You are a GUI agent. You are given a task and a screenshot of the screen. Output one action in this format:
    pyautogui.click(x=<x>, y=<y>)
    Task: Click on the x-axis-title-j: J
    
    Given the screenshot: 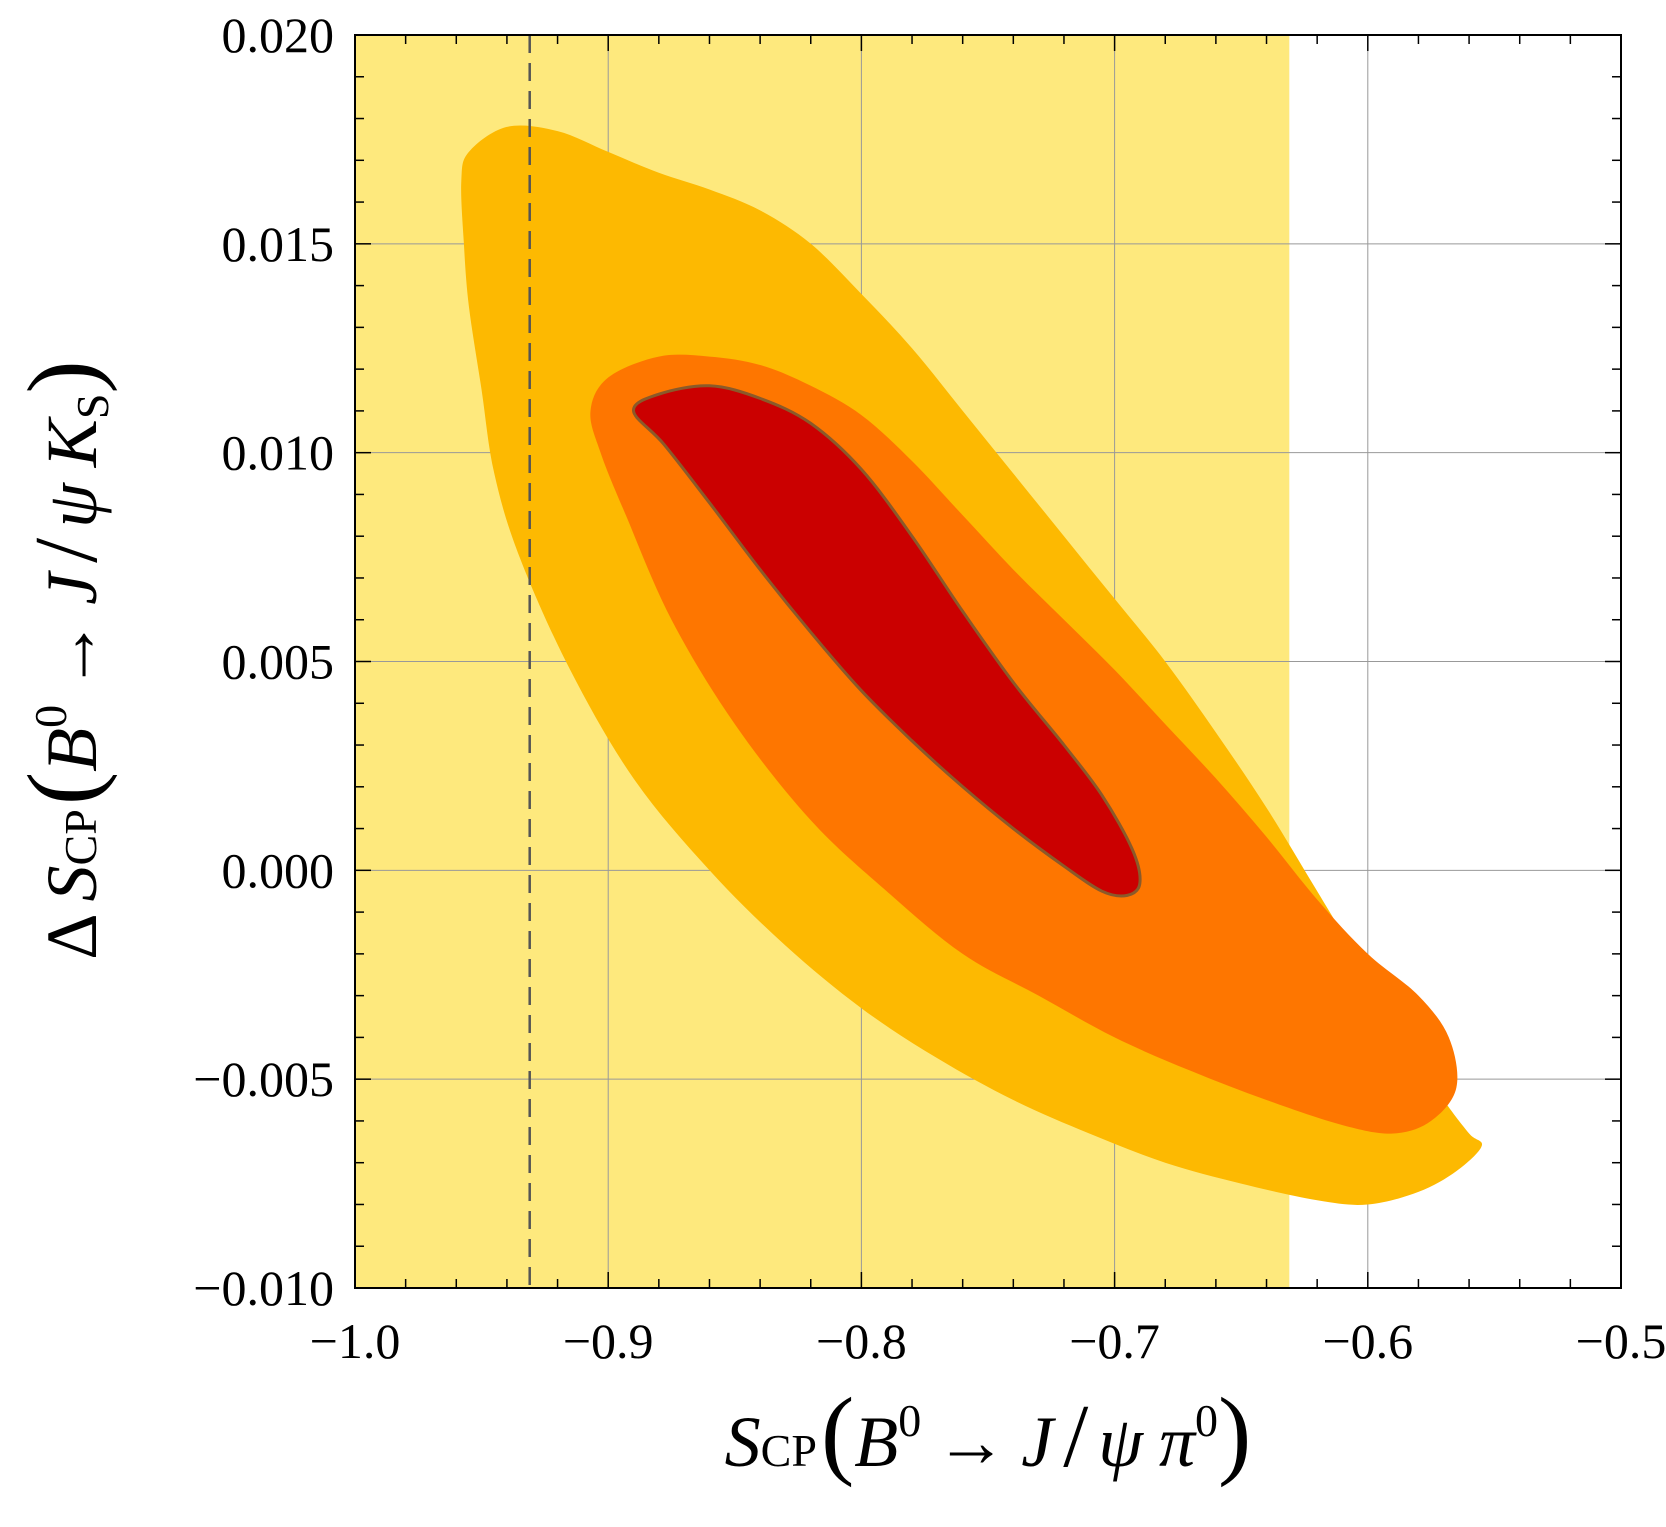 What is the action you would take?
    pyautogui.click(x=1038, y=1442)
    